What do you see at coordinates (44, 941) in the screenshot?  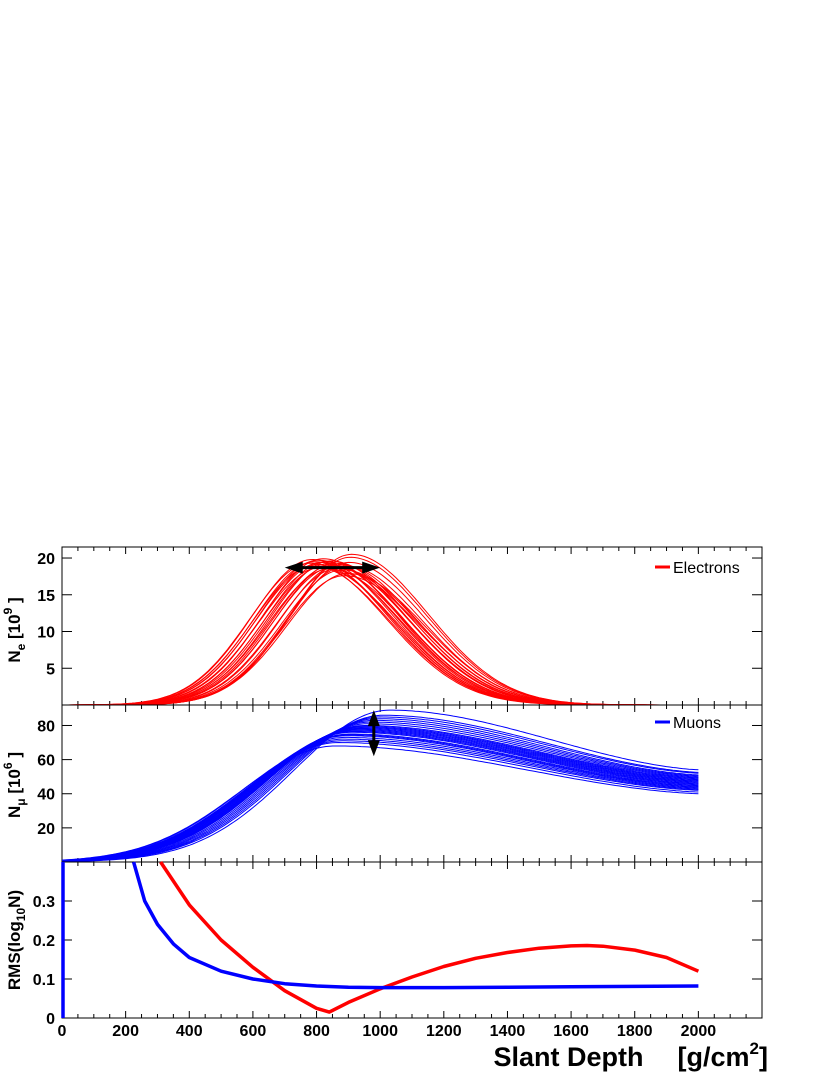 I see `y-tick-label: 0.2` at bounding box center [44, 941].